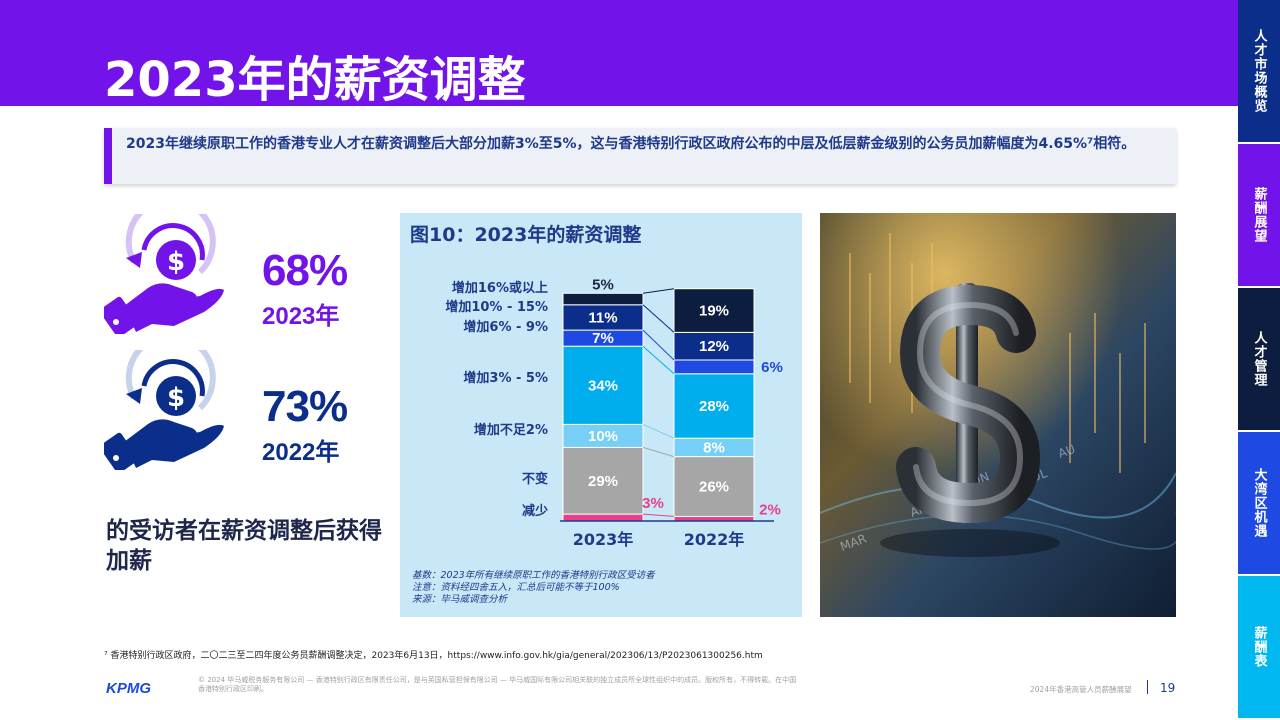 This screenshot has width=1280, height=720. Describe the element at coordinates (128, 688) in the screenshot. I see `kpmg-logo: KPMG` at that location.